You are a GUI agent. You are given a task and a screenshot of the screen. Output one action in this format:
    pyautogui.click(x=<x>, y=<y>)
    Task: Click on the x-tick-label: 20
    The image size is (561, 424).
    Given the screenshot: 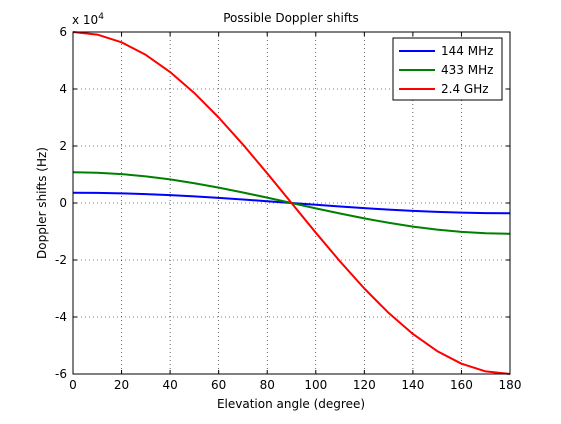 What is the action you would take?
    pyautogui.click(x=121, y=385)
    